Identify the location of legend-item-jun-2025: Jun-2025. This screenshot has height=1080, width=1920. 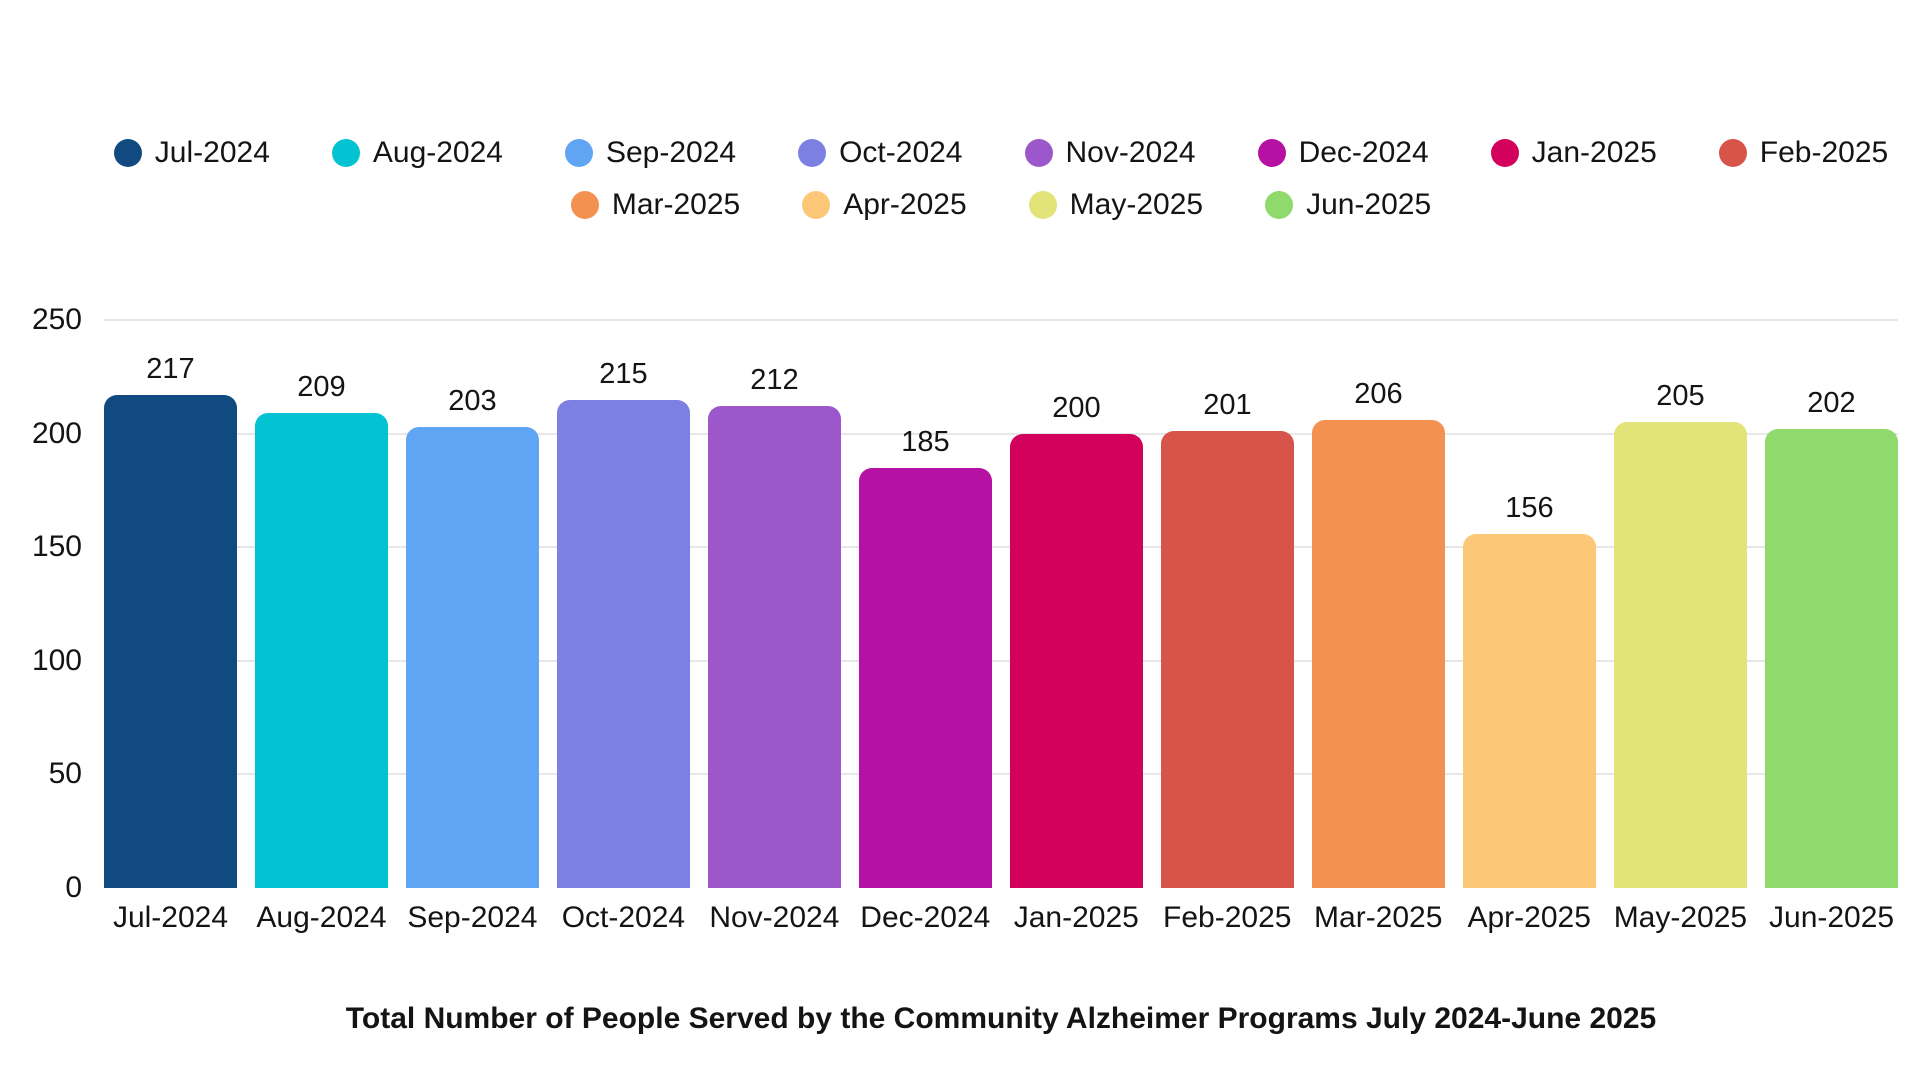
(1348, 205).